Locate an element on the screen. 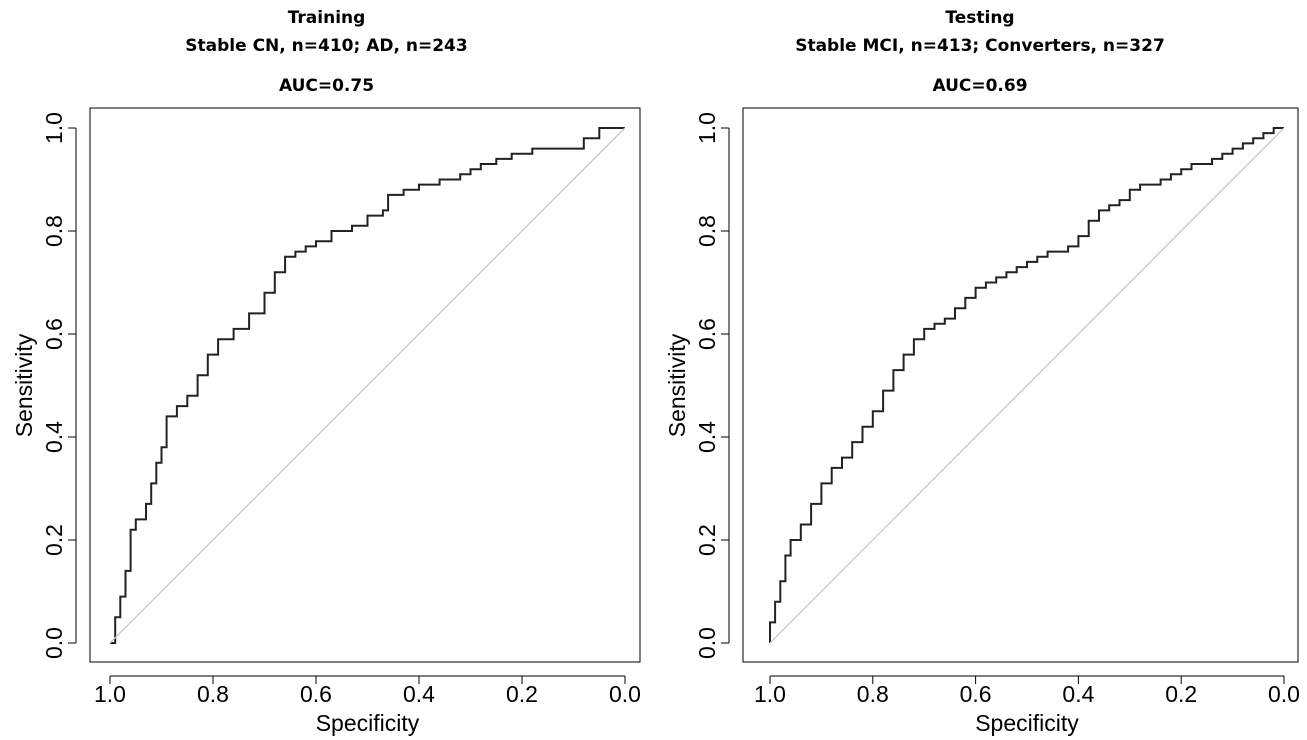 Image resolution: width=1307 pixels, height=740 pixels. chart-title: Training is located at coordinates (326, 18).